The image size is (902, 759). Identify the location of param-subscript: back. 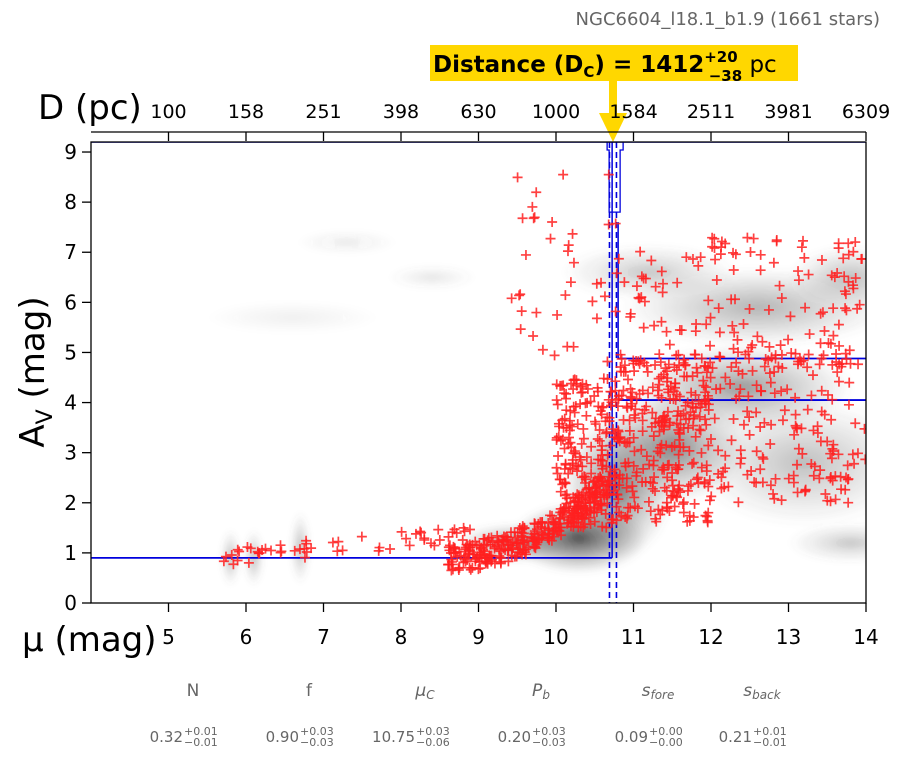
(767, 695).